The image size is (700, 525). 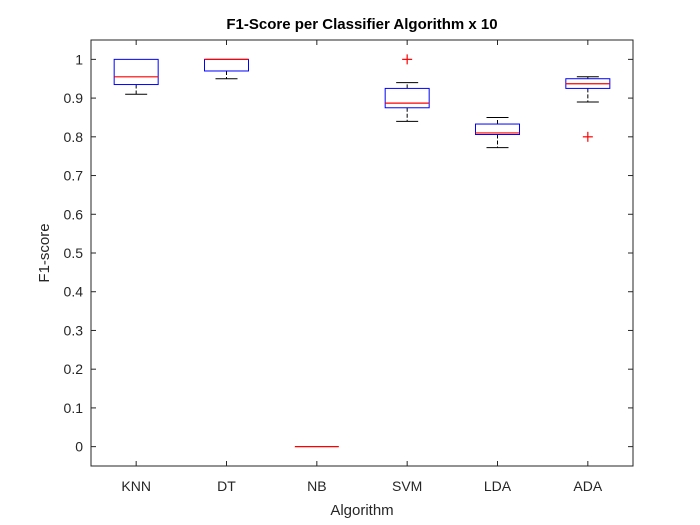 I want to click on y-tick-label: 0.2, so click(x=74, y=369).